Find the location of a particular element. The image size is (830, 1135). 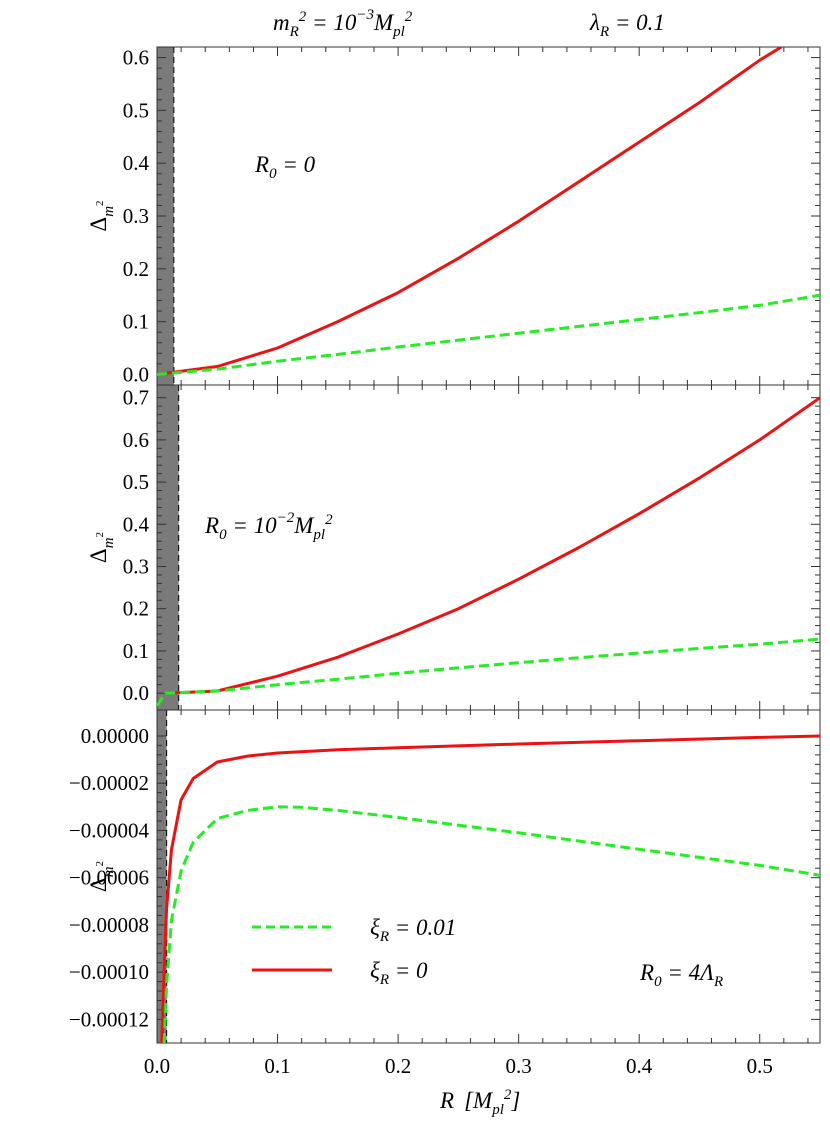

annotation-bottom: R0 = 4ΛR is located at coordinates (681, 975).